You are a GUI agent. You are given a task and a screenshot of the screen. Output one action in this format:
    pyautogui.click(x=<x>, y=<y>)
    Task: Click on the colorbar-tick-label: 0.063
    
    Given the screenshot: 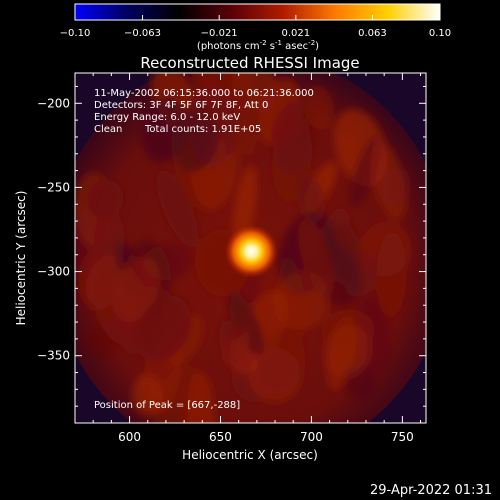 What is the action you would take?
    pyautogui.click(x=372, y=33)
    